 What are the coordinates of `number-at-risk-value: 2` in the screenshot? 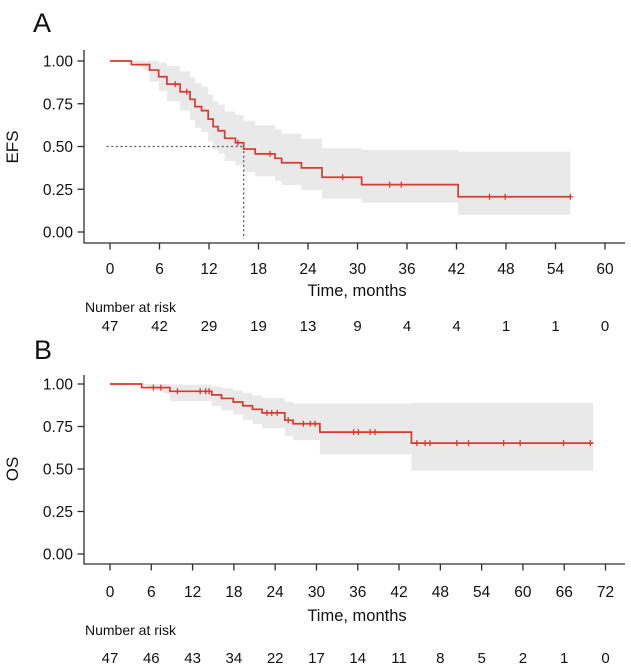 It's located at (523, 658).